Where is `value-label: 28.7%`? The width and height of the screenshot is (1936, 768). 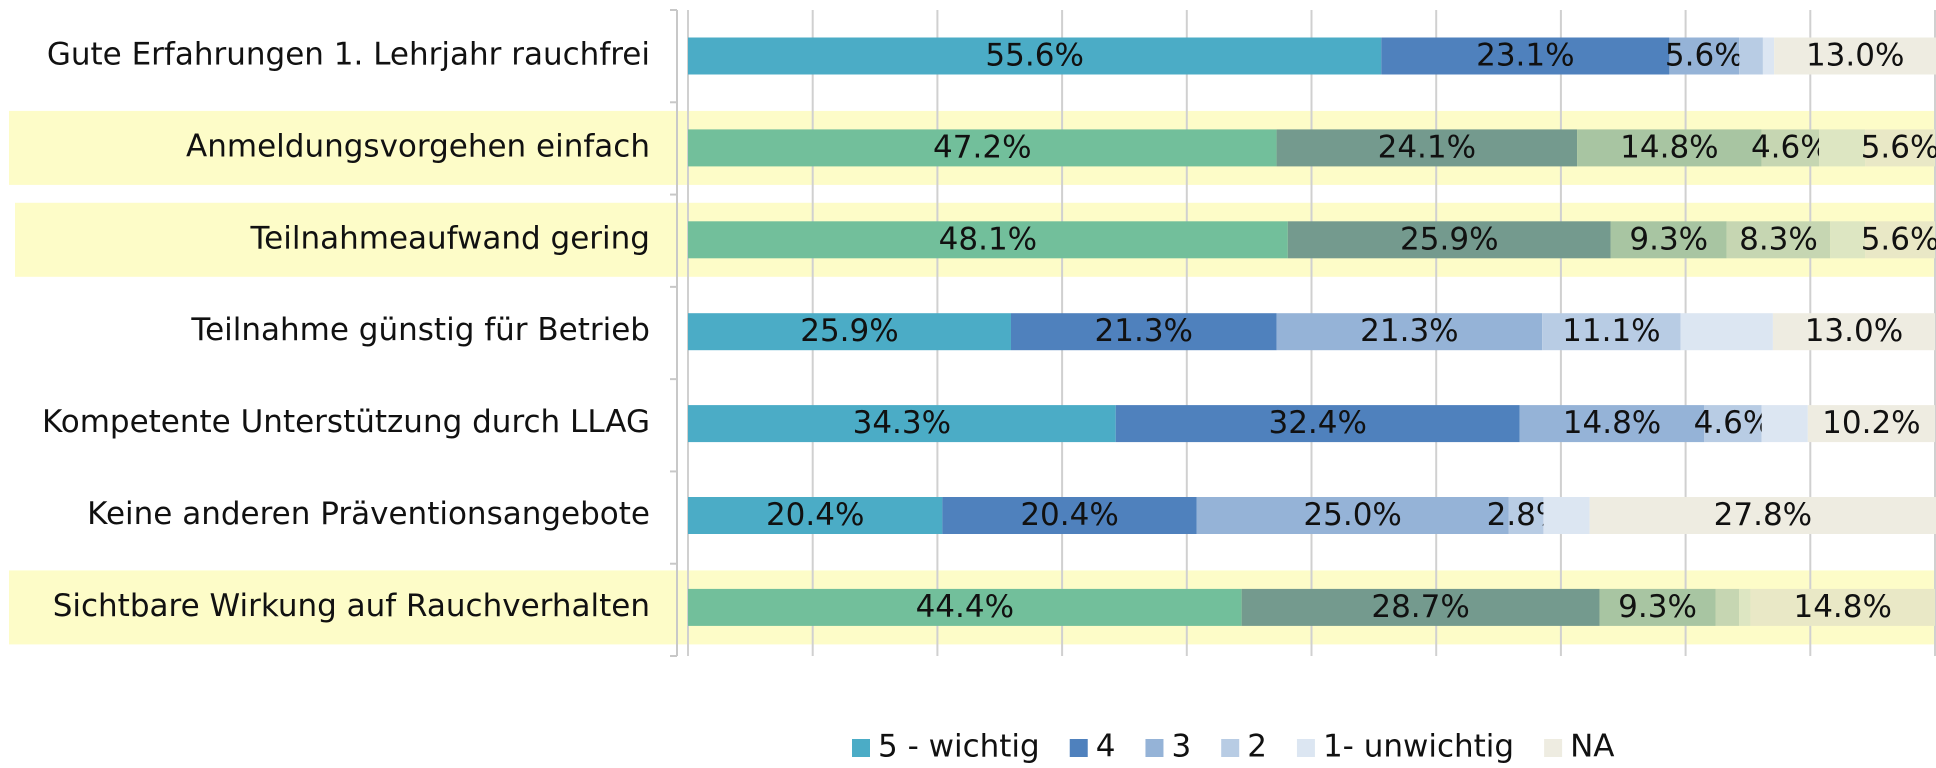
value-label: 28.7% is located at coordinates (1420, 607).